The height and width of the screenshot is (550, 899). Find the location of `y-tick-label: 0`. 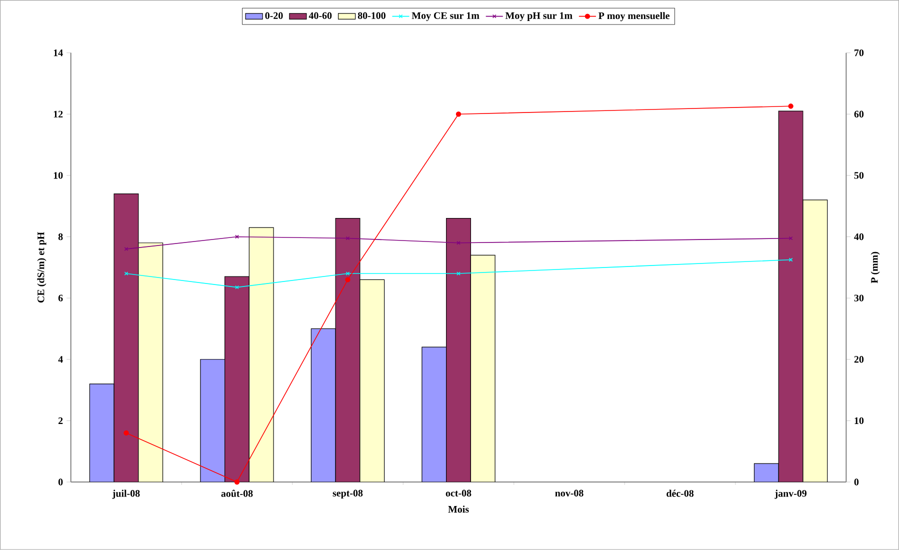

y-tick-label: 0 is located at coordinates (60, 482).